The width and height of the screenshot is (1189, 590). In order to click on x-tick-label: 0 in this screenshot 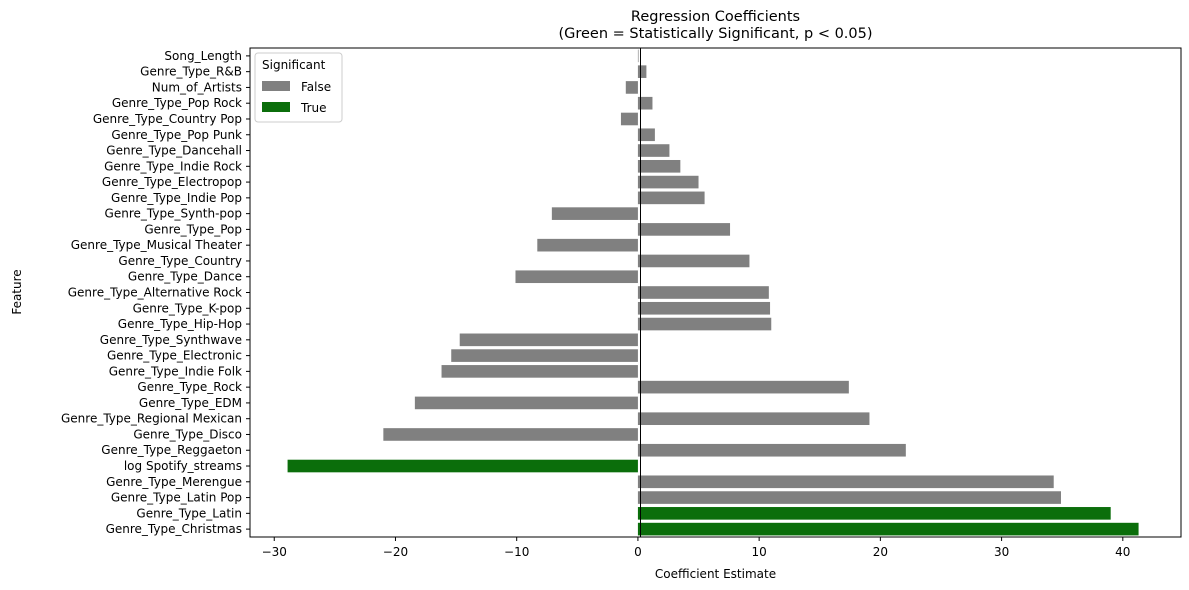, I will do `click(638, 552)`.